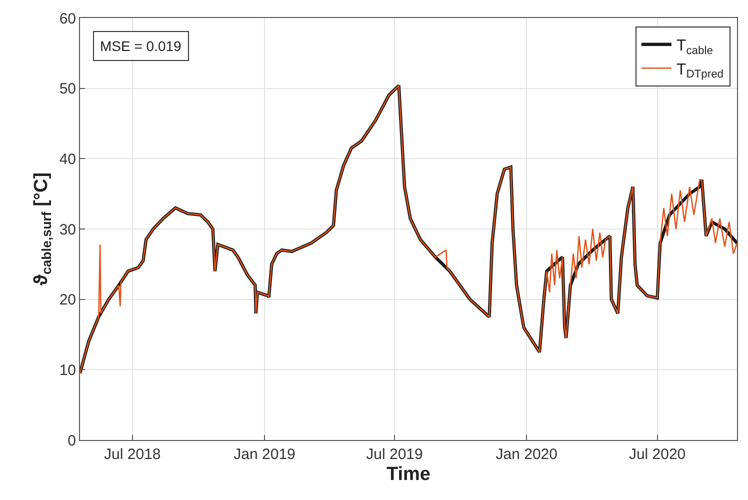  What do you see at coordinates (527, 454) in the screenshot?
I see `x-tick-label: Jan 2020` at bounding box center [527, 454].